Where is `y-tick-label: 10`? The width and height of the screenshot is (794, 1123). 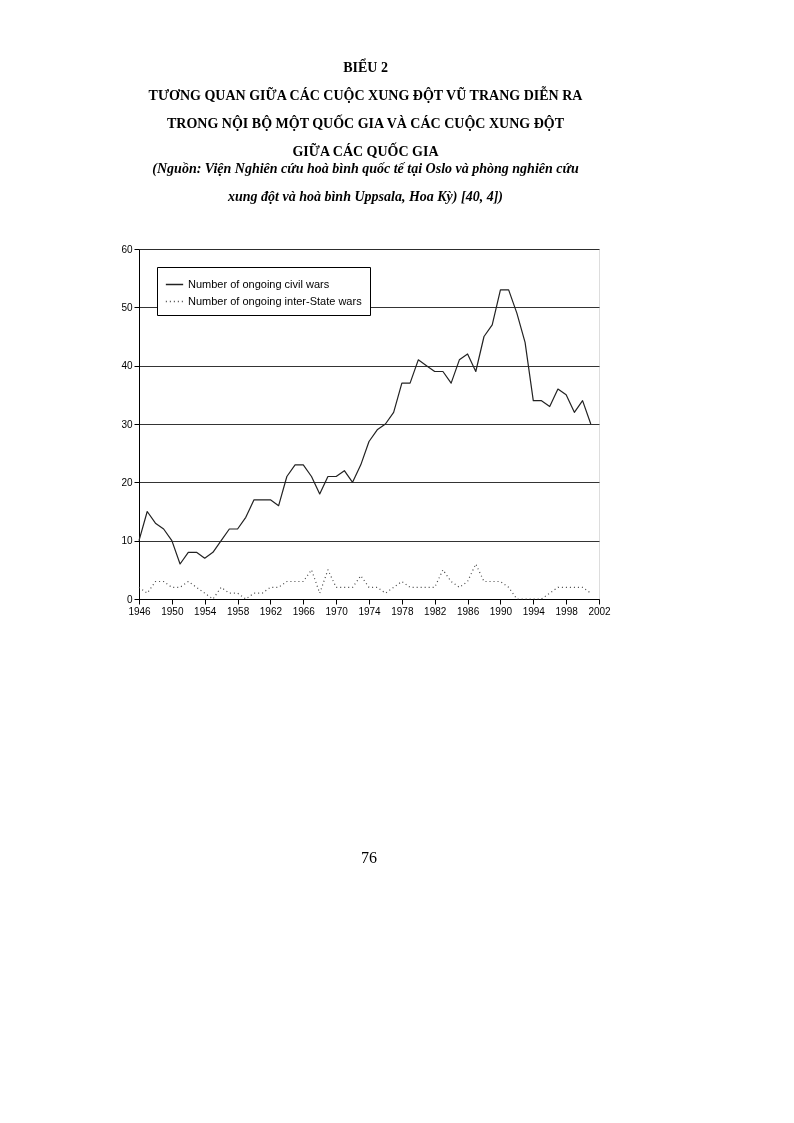
y-tick-label: 10 is located at coordinates (127, 541).